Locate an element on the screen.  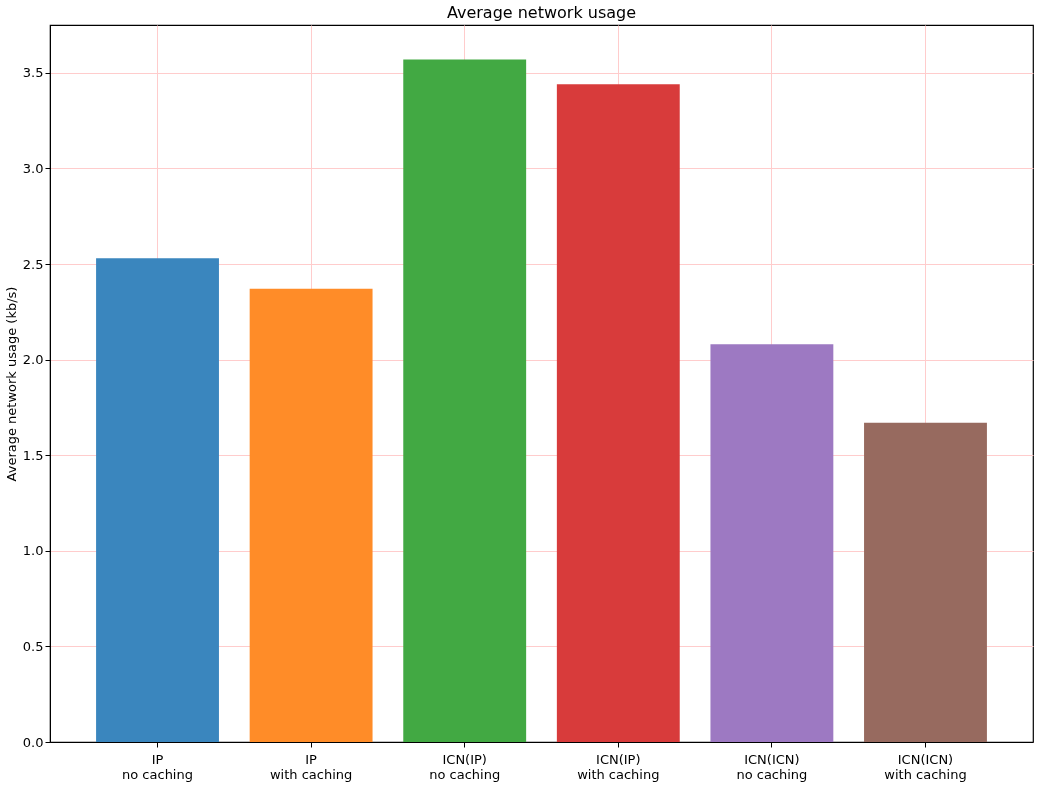
x-tick-label: ICN(IP) no caching is located at coordinates (465, 766).